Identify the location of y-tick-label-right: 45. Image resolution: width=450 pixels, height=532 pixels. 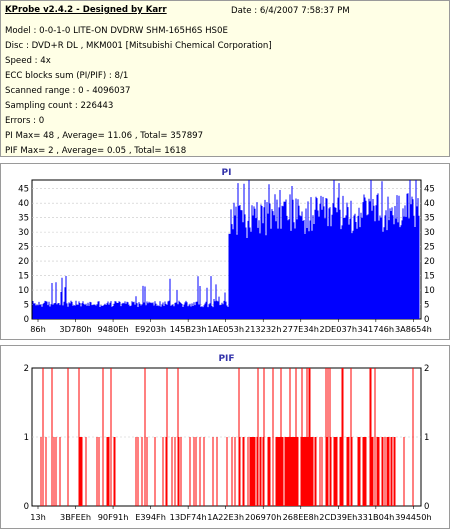
(429, 190).